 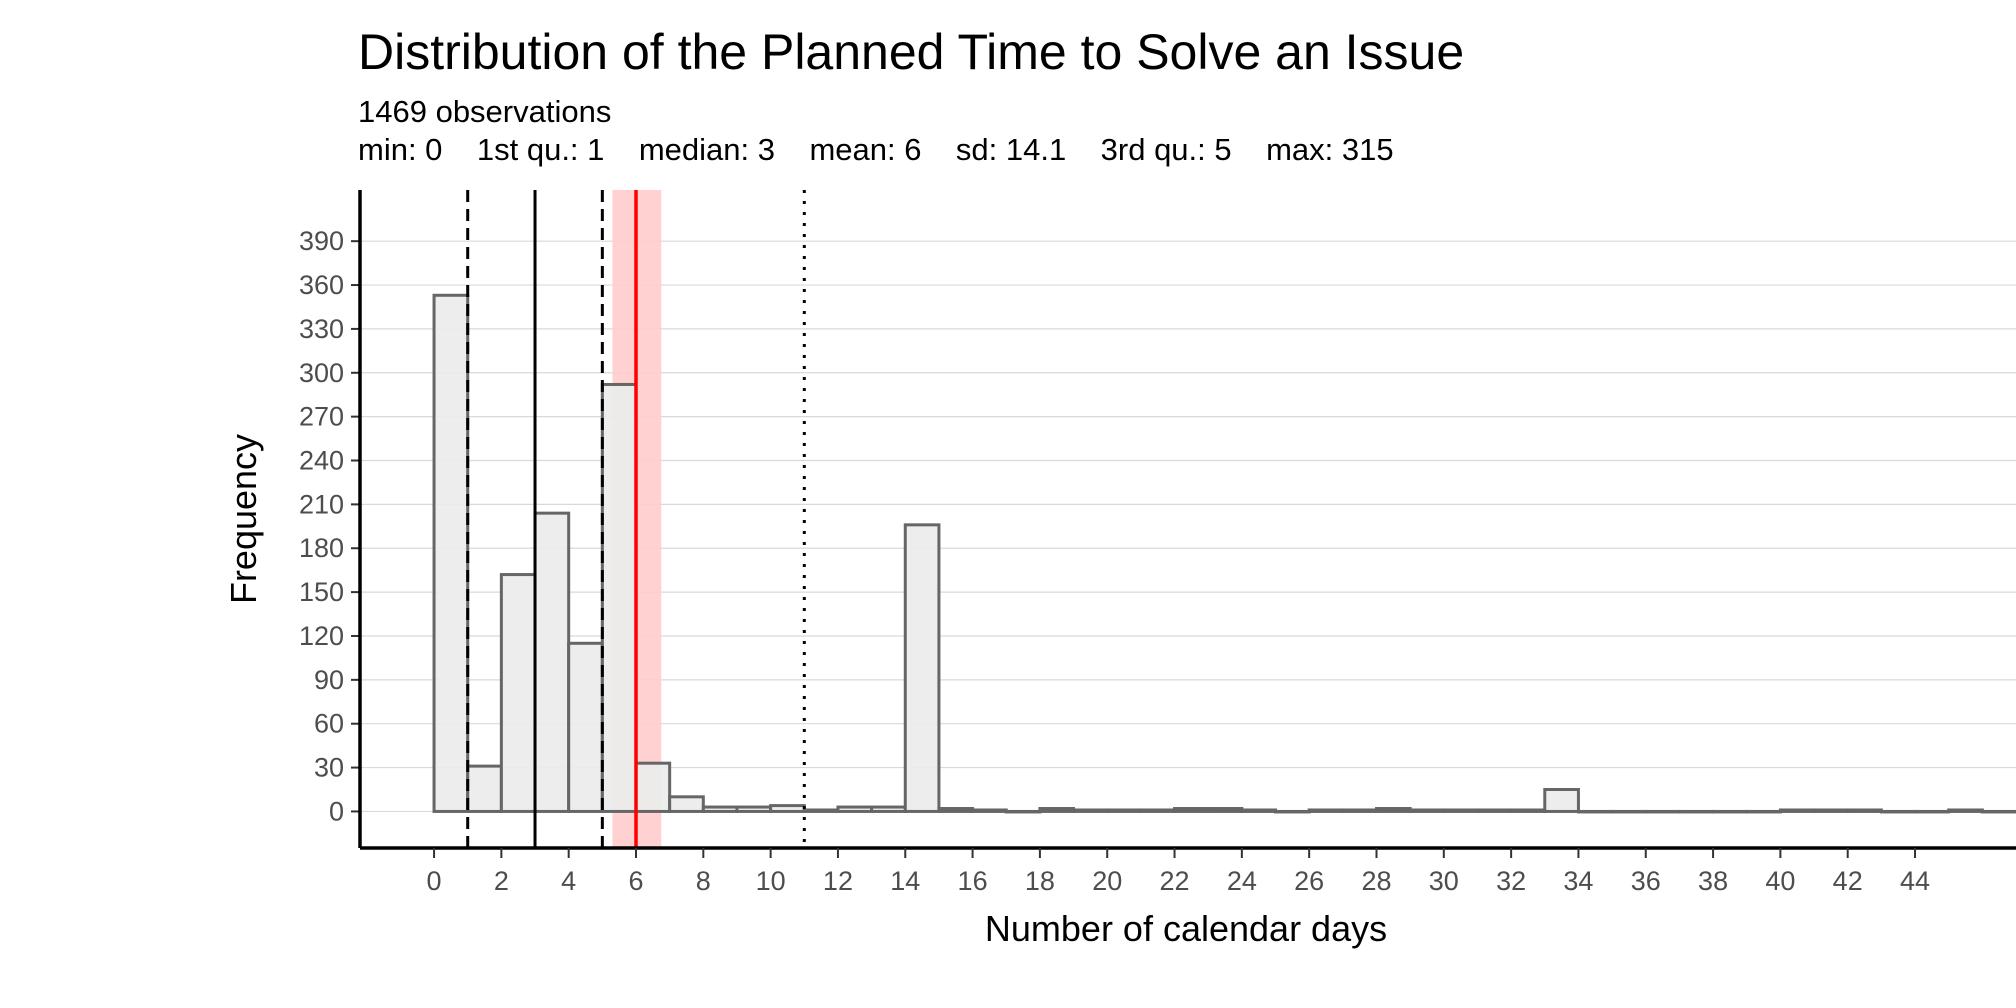 What do you see at coordinates (1915, 881) in the screenshot?
I see `x-tick-label-44: 44` at bounding box center [1915, 881].